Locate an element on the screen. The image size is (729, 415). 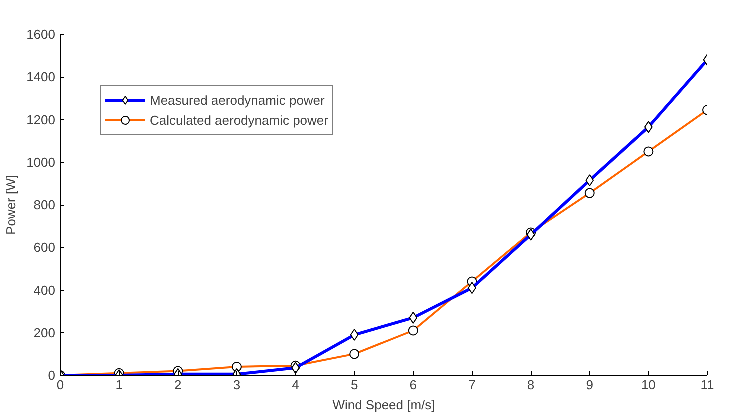
x-tick-label: 4 is located at coordinates (296, 385).